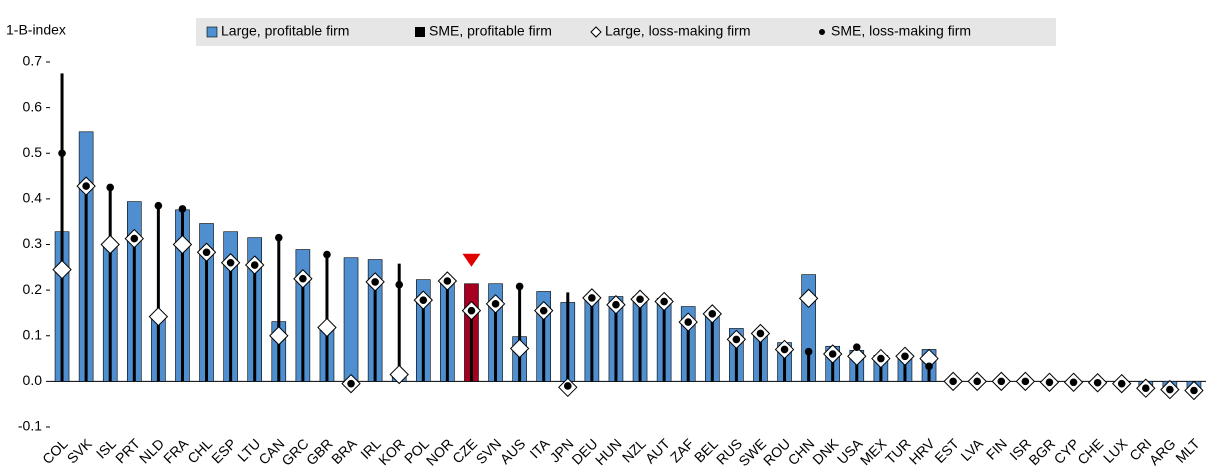 The width and height of the screenshot is (1206, 476). I want to click on x-tick-label: SVK, so click(80, 451).